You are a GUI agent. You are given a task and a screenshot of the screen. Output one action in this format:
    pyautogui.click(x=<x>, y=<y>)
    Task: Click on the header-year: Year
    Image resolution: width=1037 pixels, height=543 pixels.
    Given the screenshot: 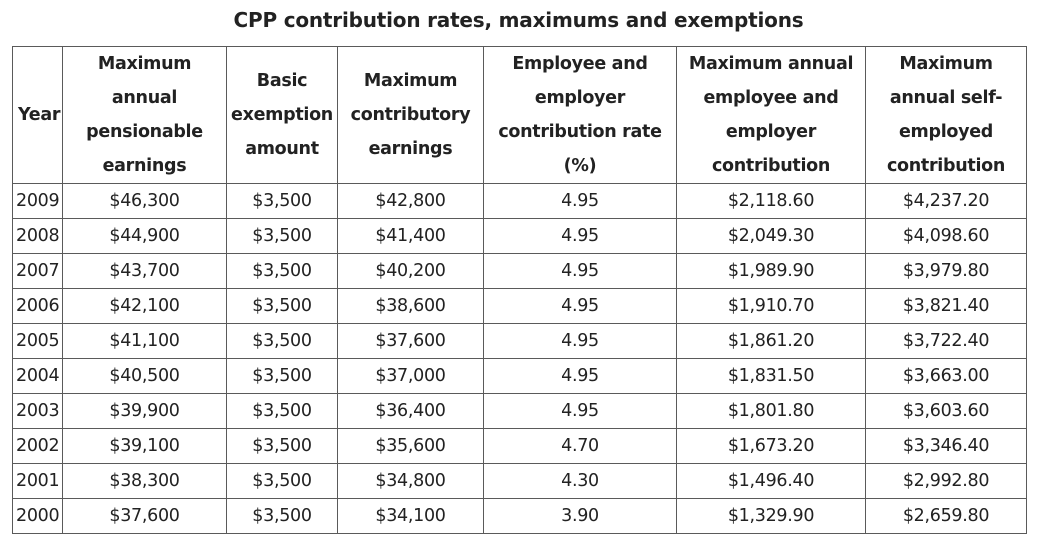 What is the action you would take?
    pyautogui.click(x=37, y=115)
    